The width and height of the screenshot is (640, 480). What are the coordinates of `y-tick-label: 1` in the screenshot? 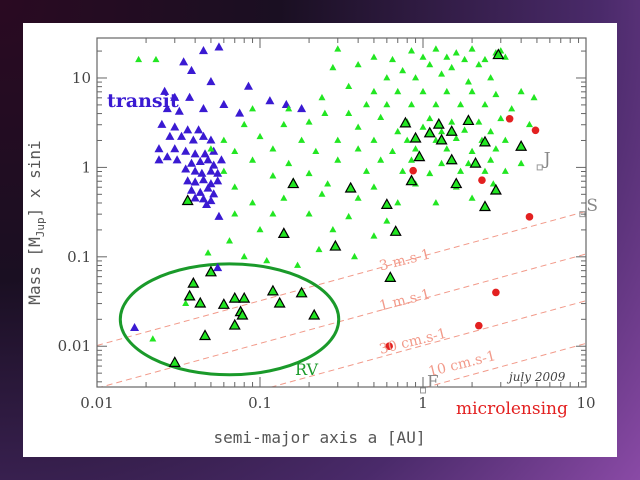 It's located at (86, 167).